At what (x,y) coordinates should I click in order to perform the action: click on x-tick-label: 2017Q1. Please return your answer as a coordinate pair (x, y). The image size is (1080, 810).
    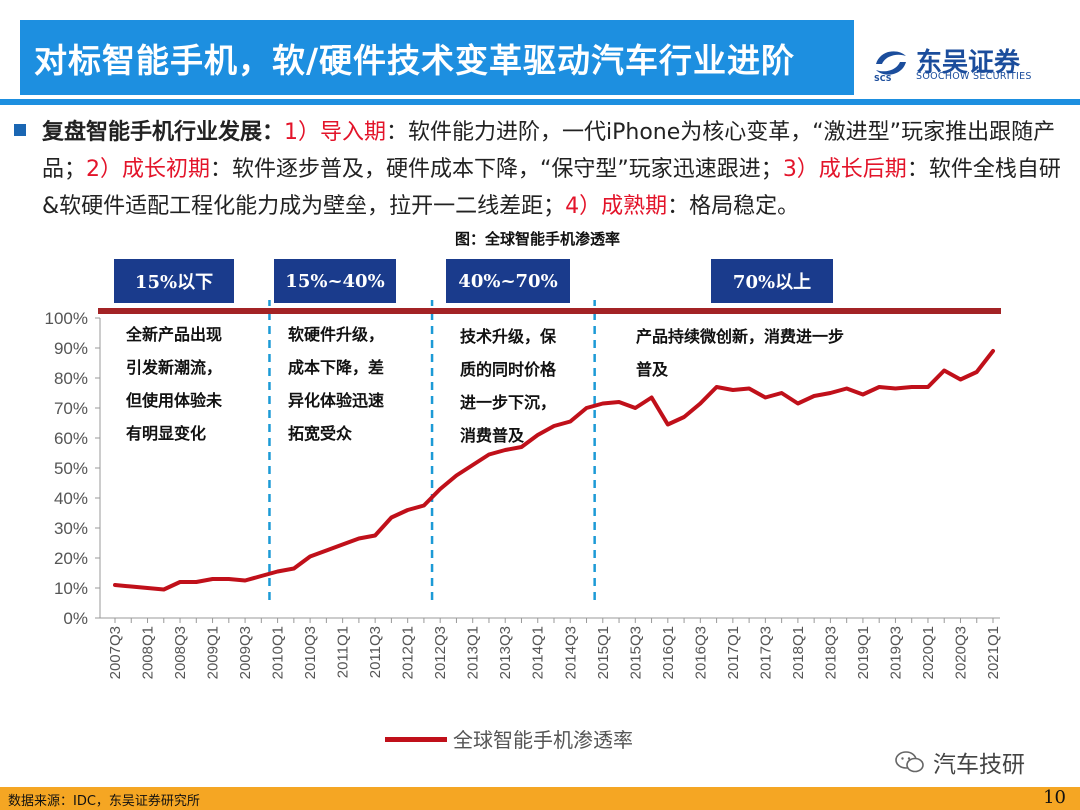
    Looking at the image, I should click on (733, 652).